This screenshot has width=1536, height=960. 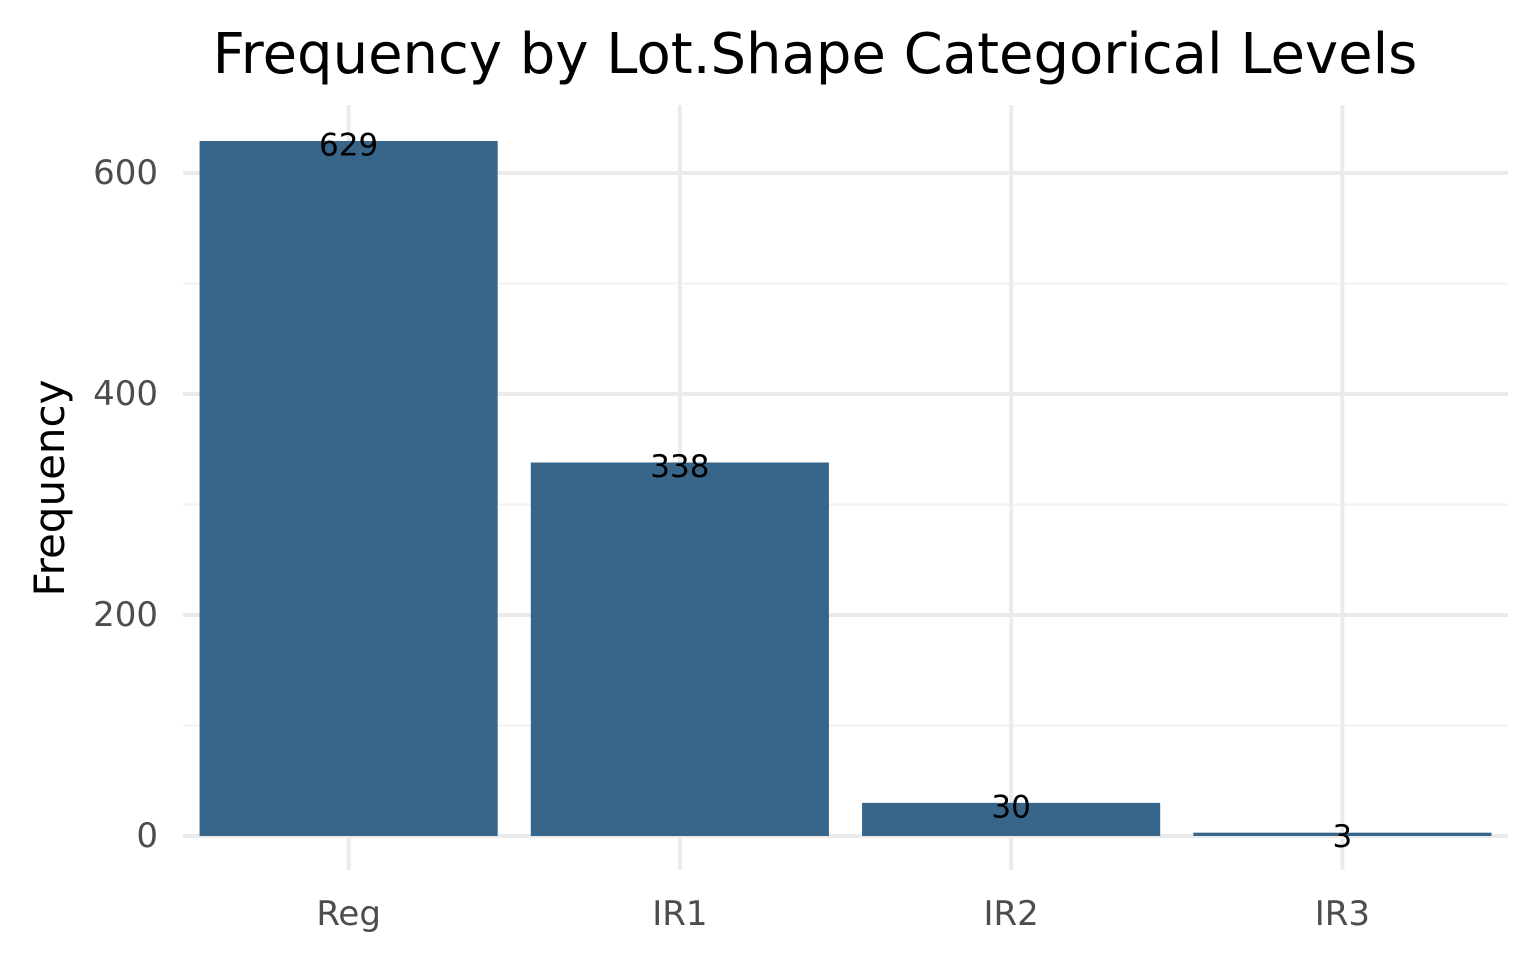 What do you see at coordinates (1010, 914) in the screenshot?
I see `x-tick-label: IR2` at bounding box center [1010, 914].